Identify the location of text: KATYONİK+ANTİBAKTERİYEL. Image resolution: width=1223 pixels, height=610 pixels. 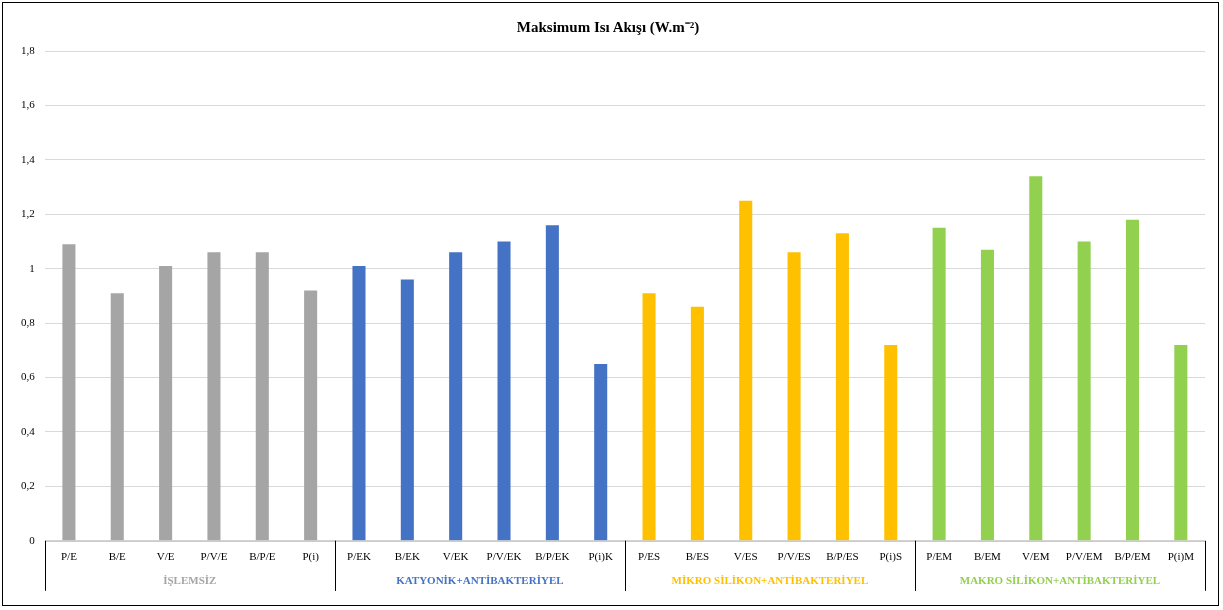
(480, 579).